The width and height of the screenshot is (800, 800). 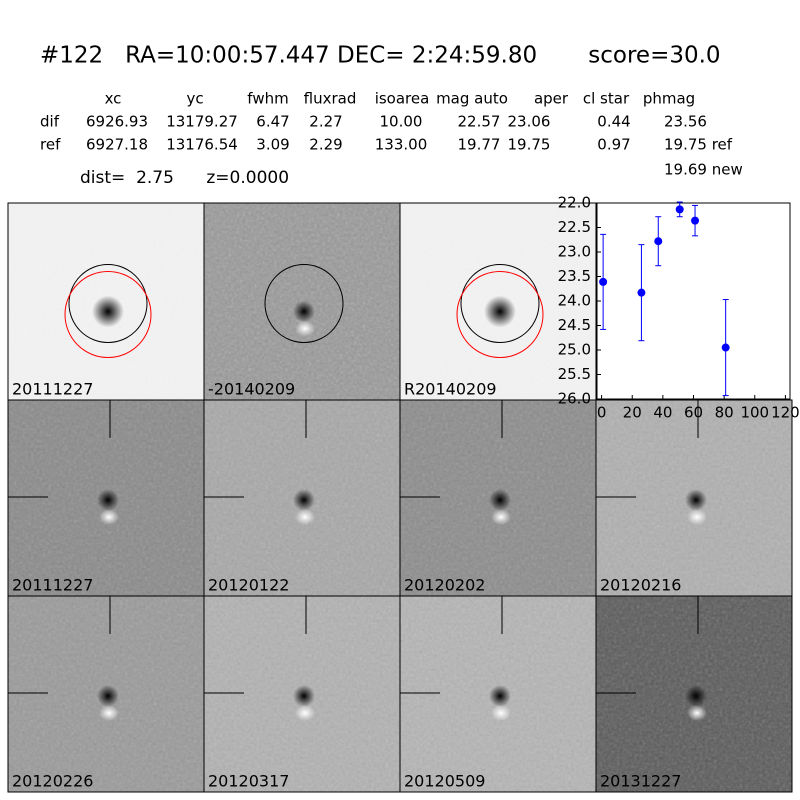 What do you see at coordinates (632, 413) in the screenshot?
I see `x-tick-label: 20` at bounding box center [632, 413].